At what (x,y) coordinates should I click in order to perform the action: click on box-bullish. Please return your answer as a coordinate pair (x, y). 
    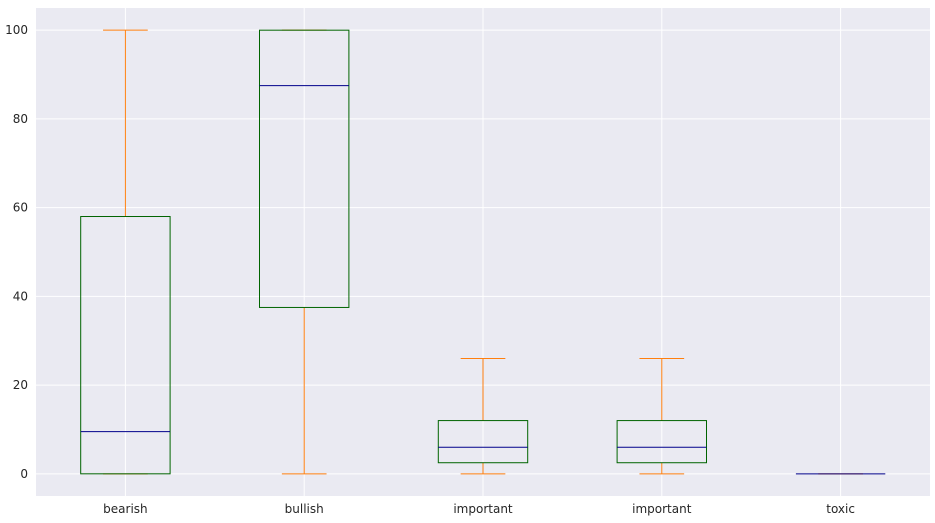
    Looking at the image, I should click on (304, 252).